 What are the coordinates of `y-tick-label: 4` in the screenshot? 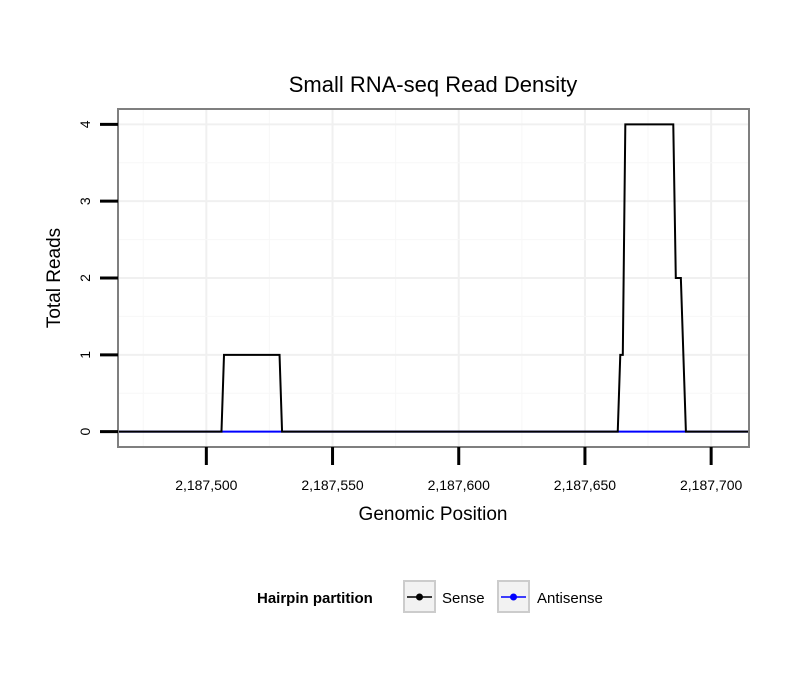 It's located at (85, 124).